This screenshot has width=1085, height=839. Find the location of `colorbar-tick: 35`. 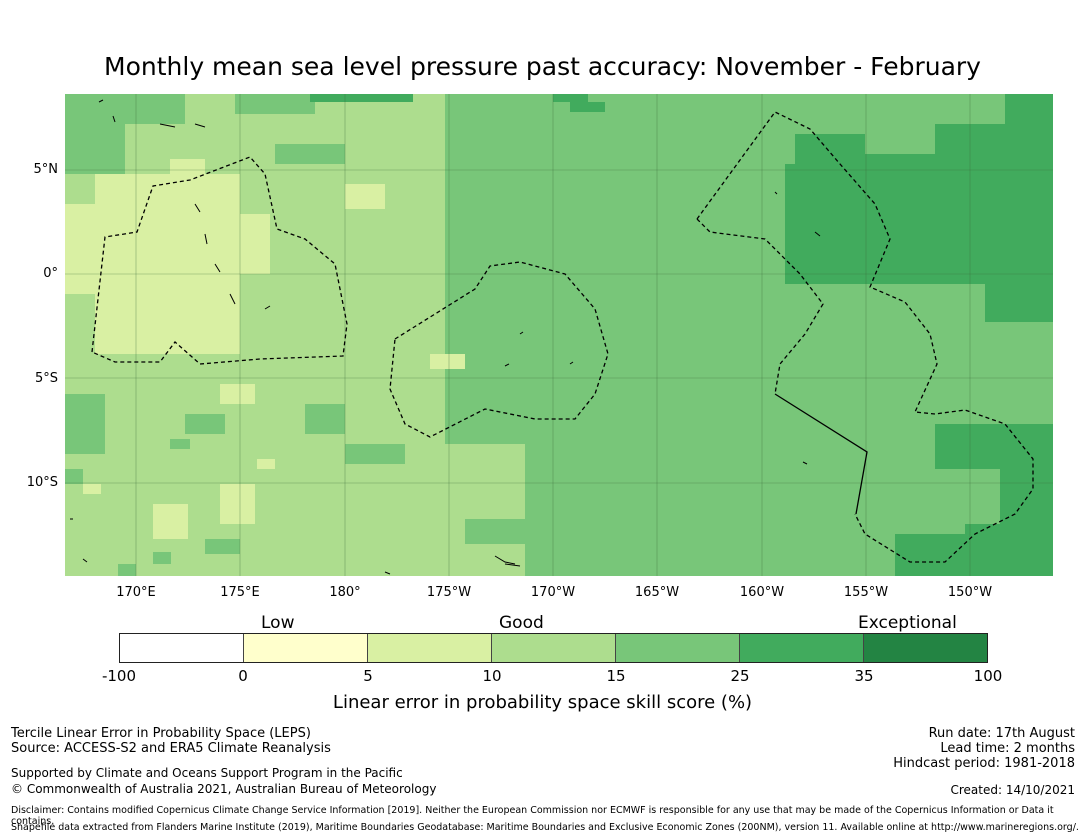

colorbar-tick: 35 is located at coordinates (864, 676).